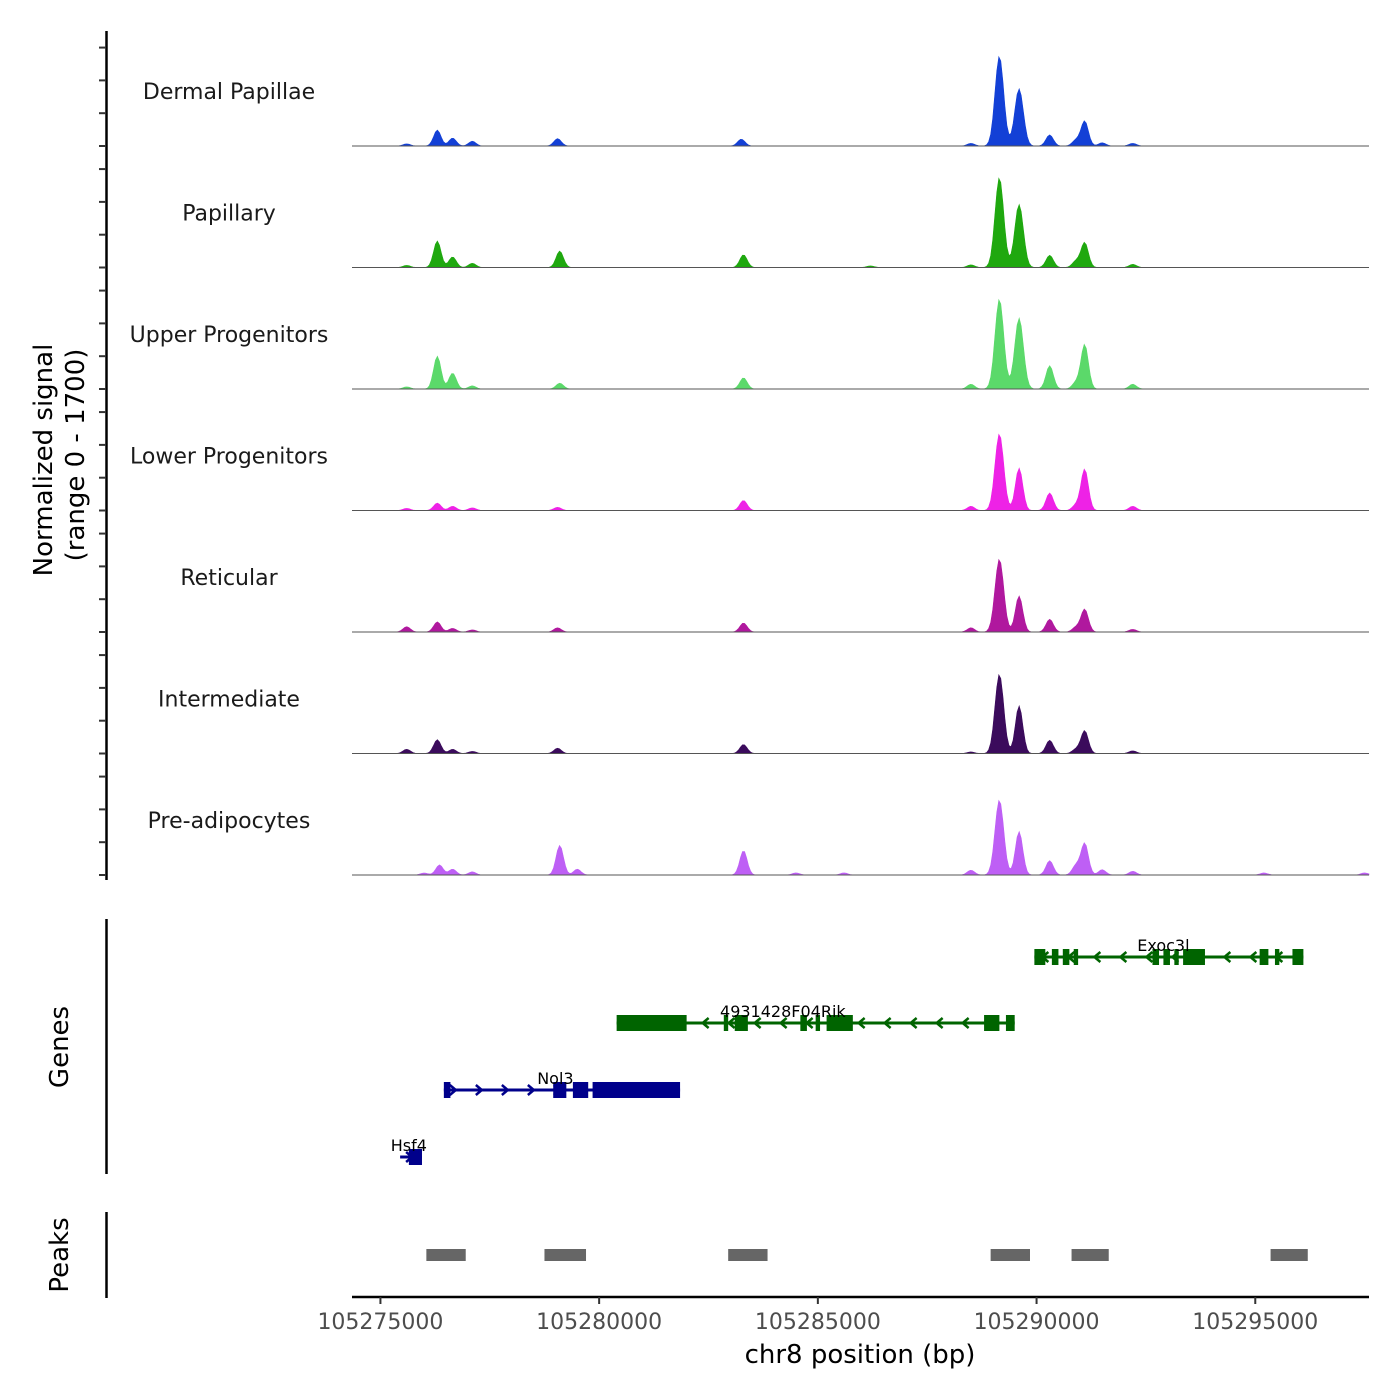 The width and height of the screenshot is (1400, 1400). Describe the element at coordinates (229, 700) in the screenshot. I see `track-label: Intermediate` at that location.